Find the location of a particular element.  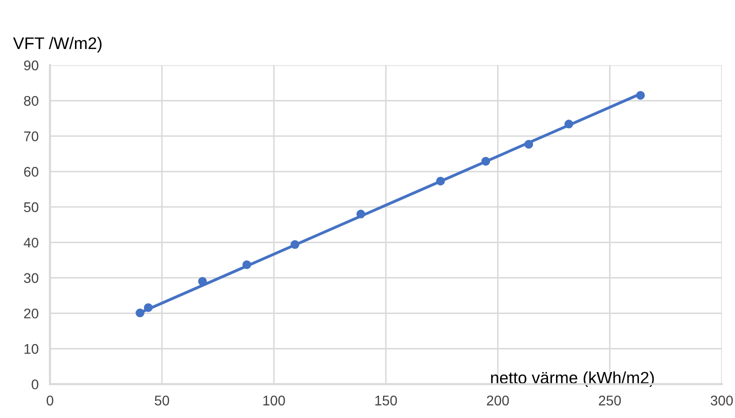

y-tick-label: 70 is located at coordinates (31, 136).